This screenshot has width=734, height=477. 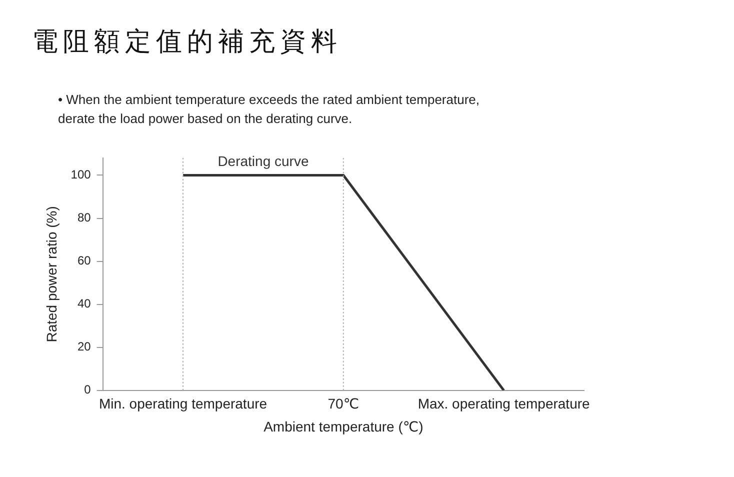 I want to click on x-axis-title: Ambient temperature (℃), so click(x=344, y=426).